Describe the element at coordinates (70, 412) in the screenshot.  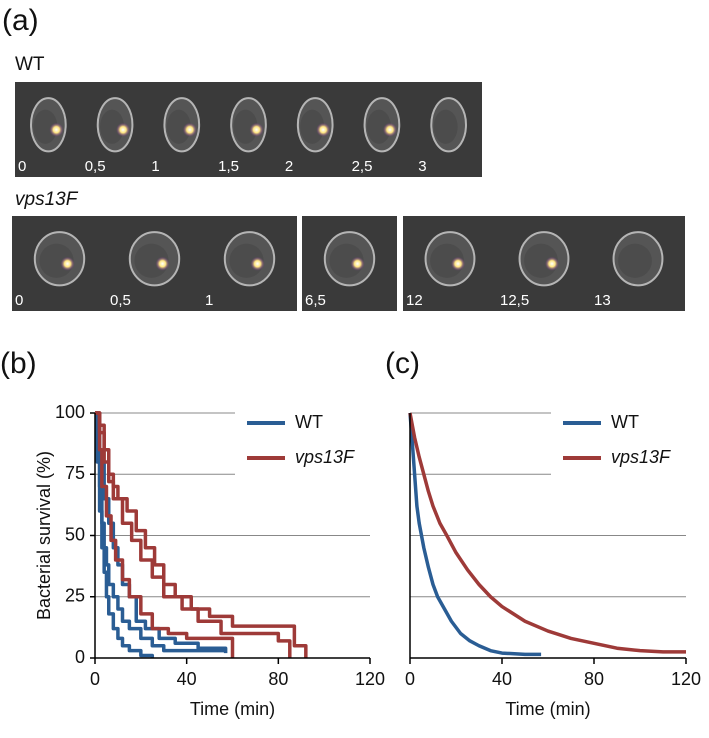
I see `y-tick-label: 100` at that location.